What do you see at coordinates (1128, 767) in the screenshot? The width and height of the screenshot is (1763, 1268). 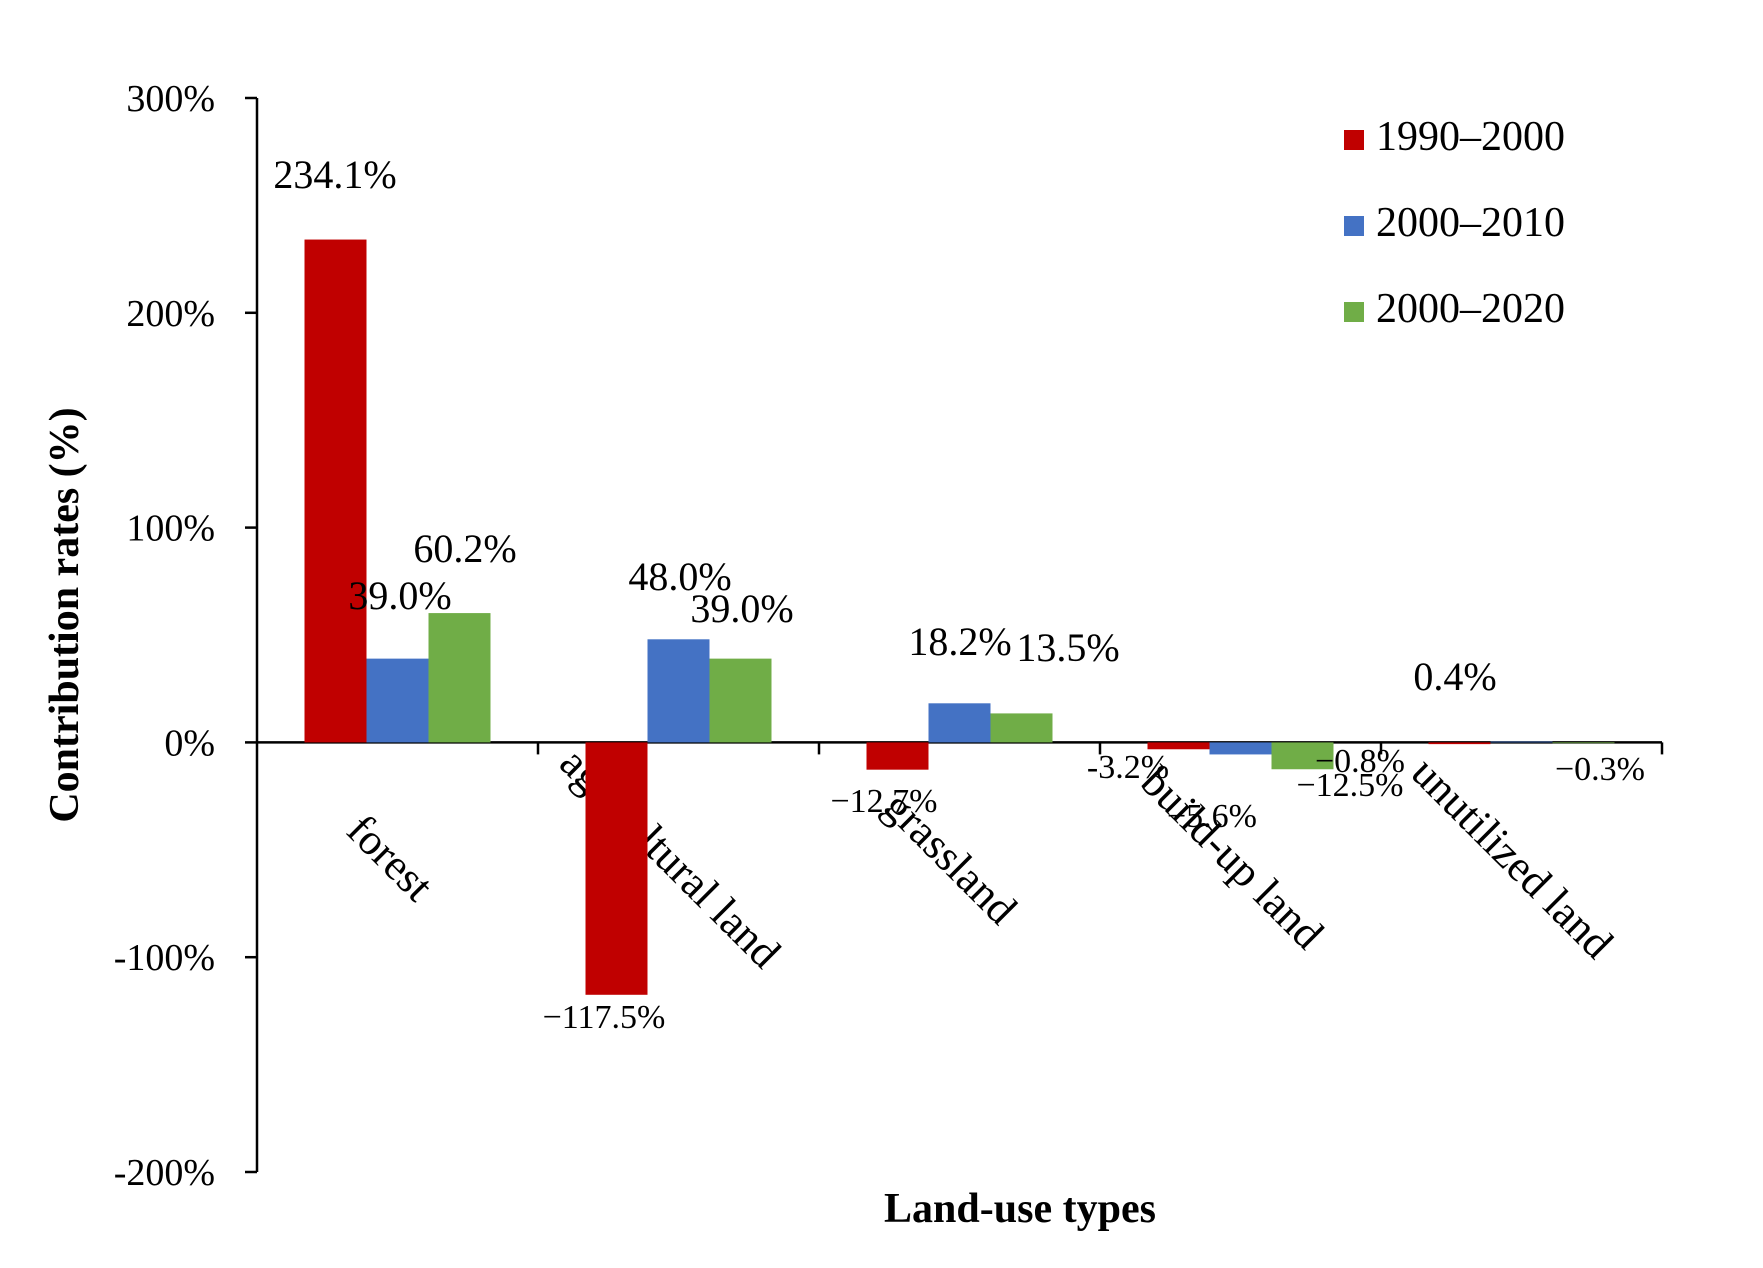 I see `data-label: -3.2%` at bounding box center [1128, 767].